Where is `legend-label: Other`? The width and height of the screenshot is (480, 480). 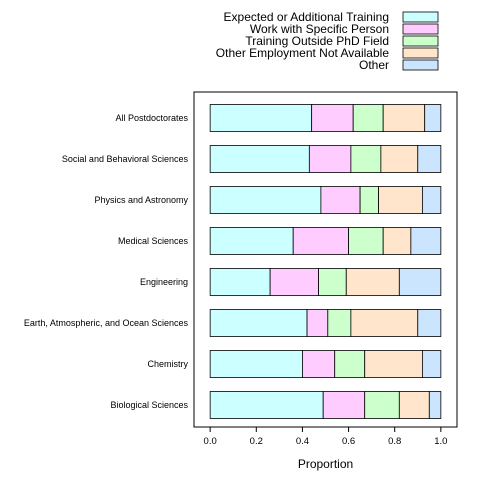
legend-label: Other is located at coordinates (374, 65).